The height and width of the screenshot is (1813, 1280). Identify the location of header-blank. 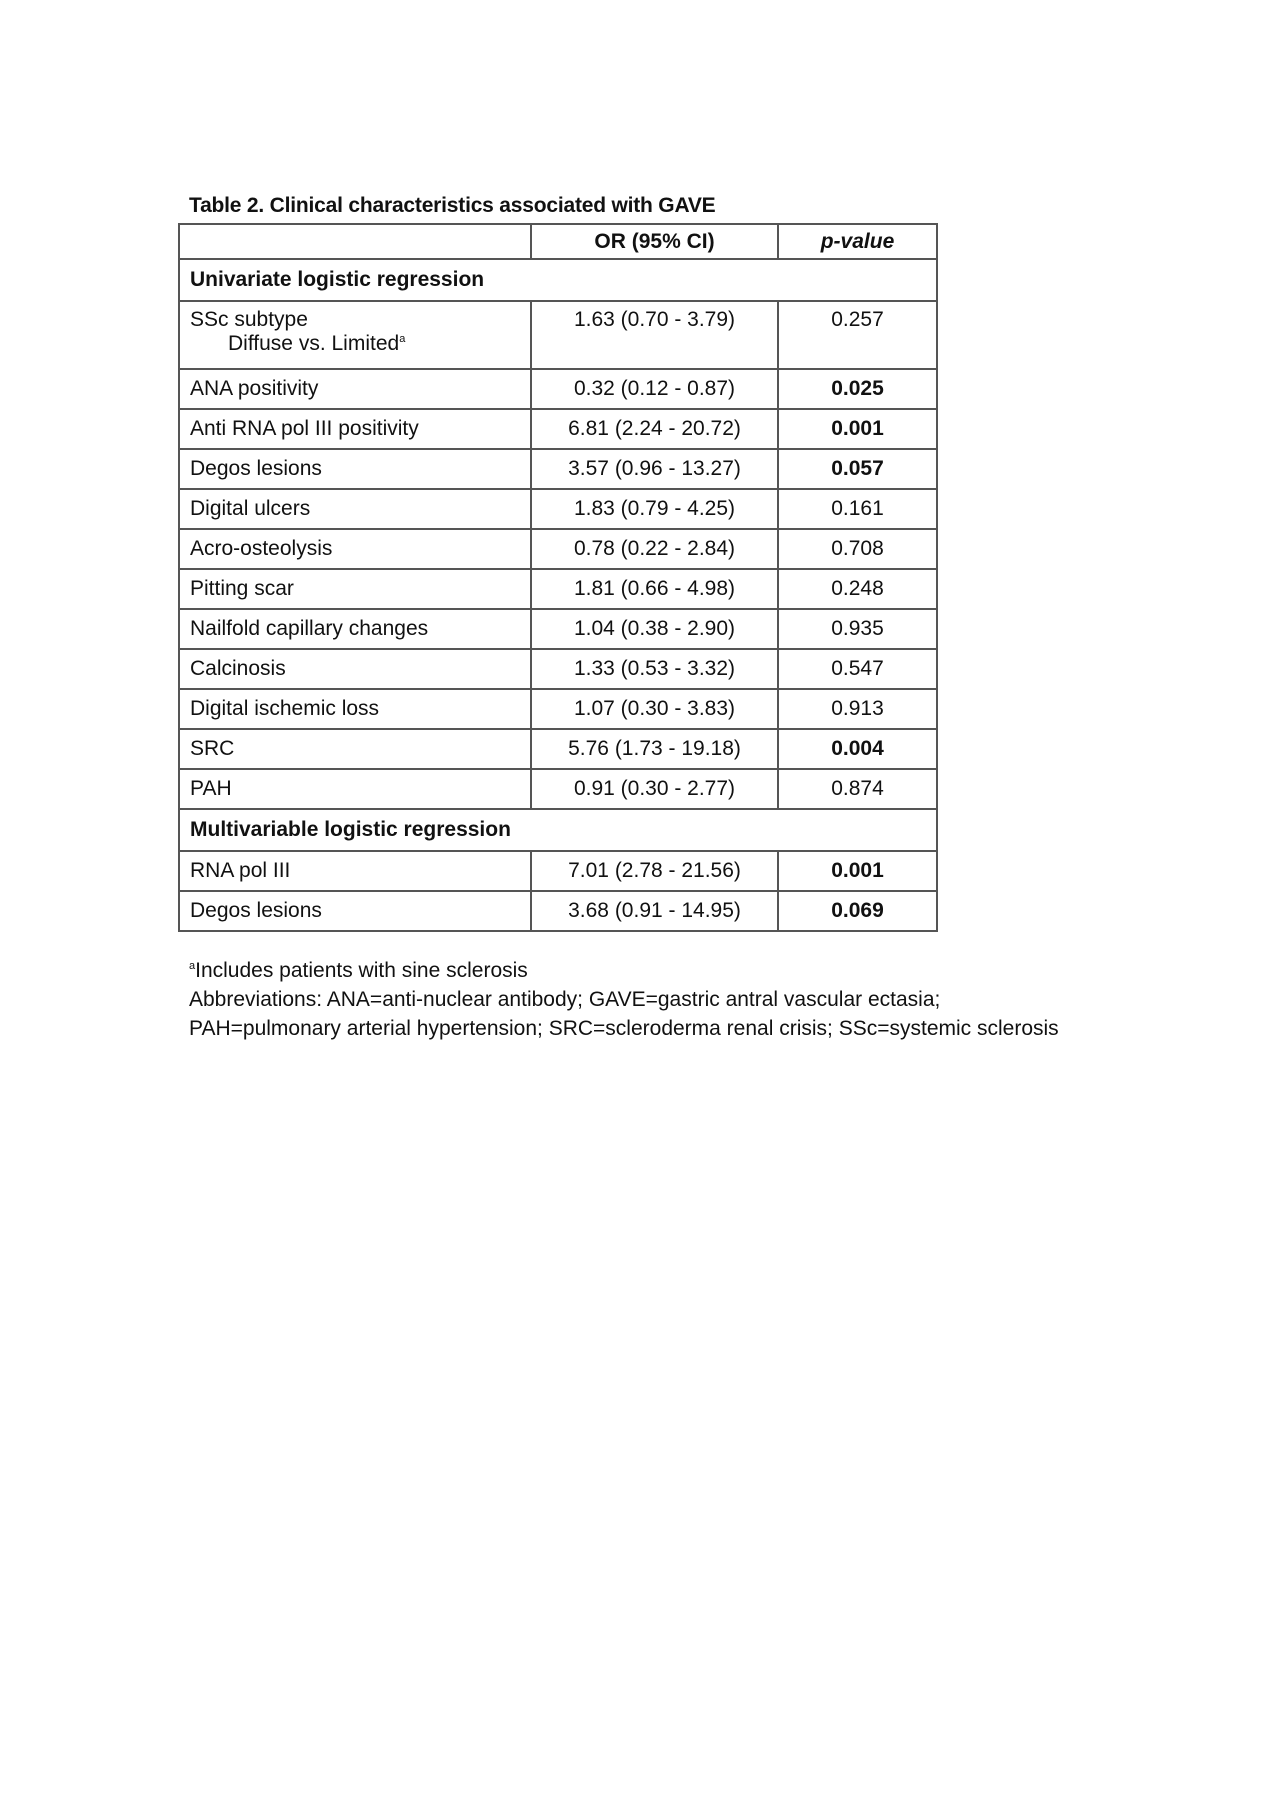
(355, 241).